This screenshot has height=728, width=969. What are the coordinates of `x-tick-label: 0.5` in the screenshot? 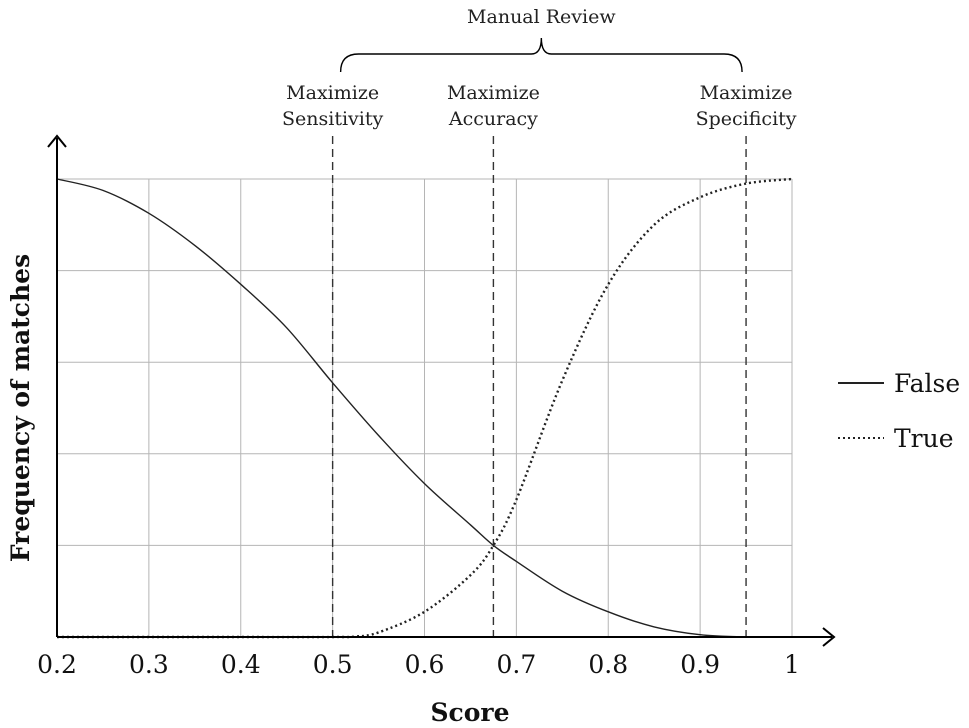 It's located at (333, 664).